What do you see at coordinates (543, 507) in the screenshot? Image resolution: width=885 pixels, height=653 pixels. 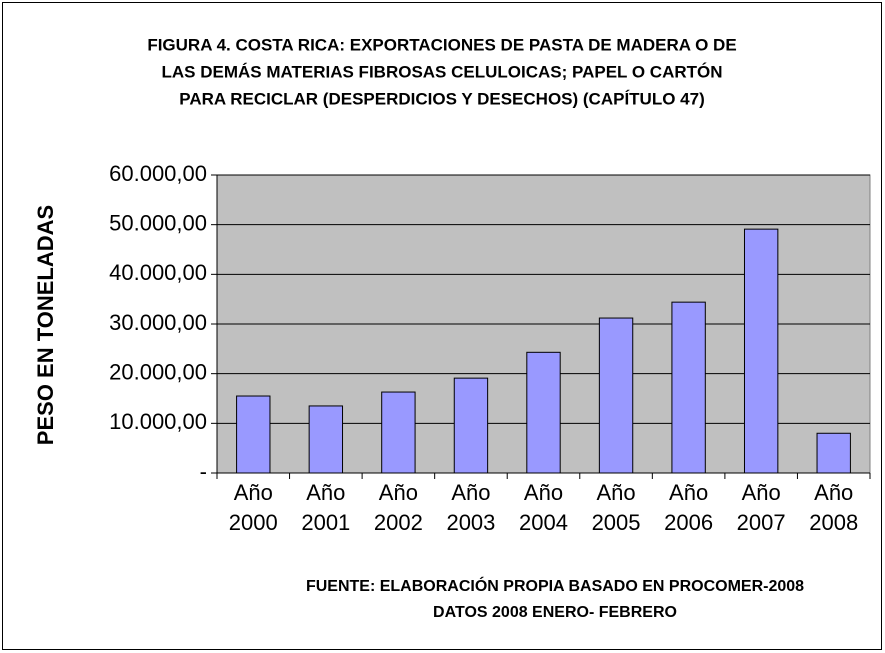 I see `x-tick-label: Año 2004` at bounding box center [543, 507].